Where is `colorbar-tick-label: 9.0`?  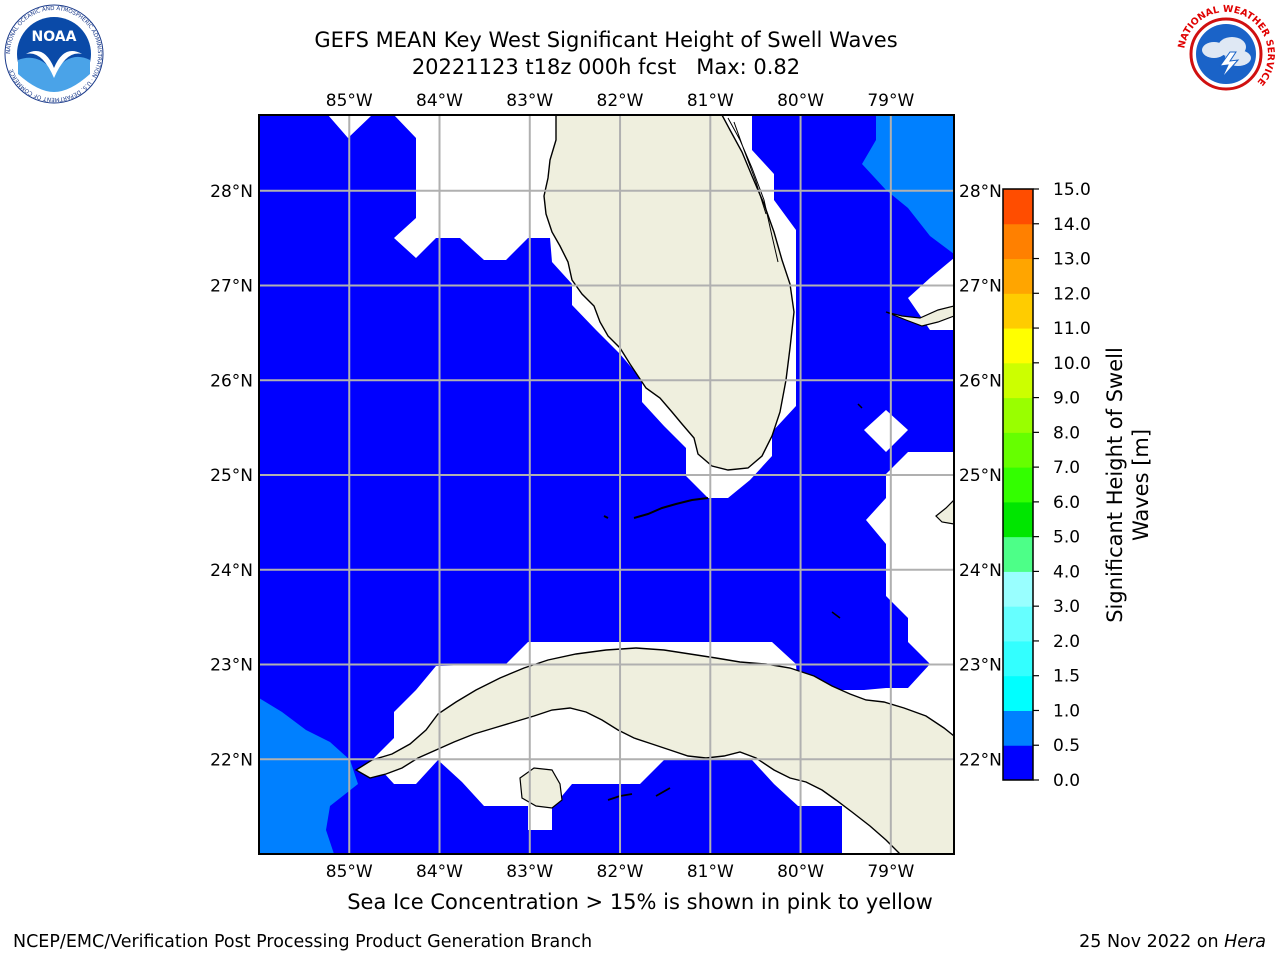 colorbar-tick-label: 9.0 is located at coordinates (1066, 399).